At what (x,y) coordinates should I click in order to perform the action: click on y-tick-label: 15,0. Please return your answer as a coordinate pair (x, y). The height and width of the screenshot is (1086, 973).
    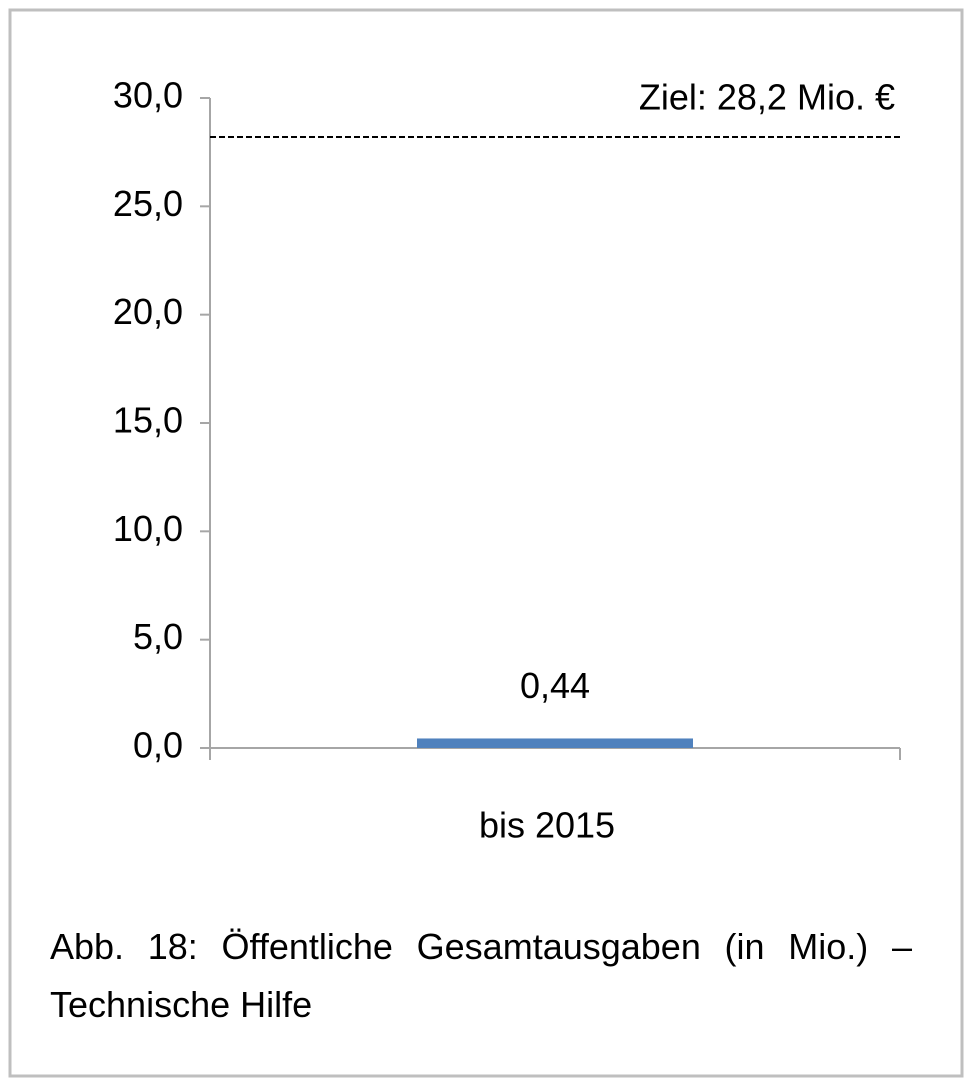
    Looking at the image, I should click on (148, 420).